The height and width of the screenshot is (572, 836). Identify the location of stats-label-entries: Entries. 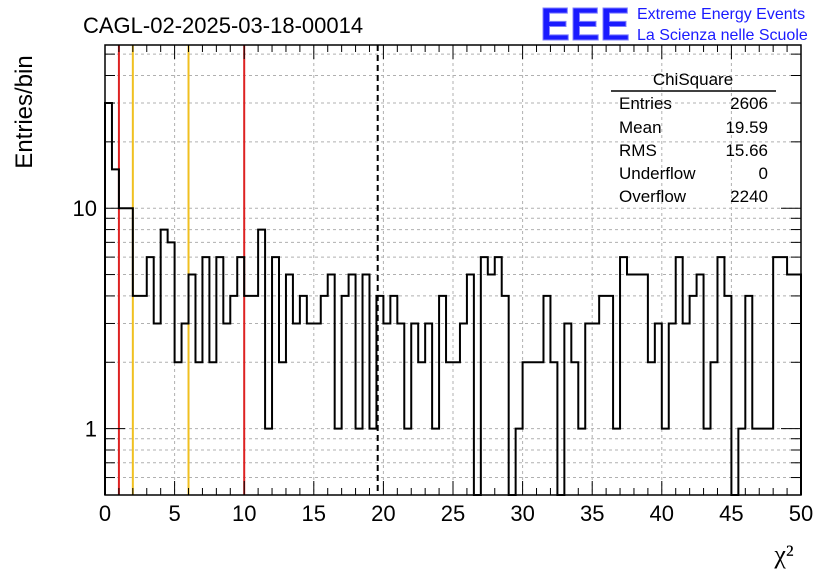
(645, 103).